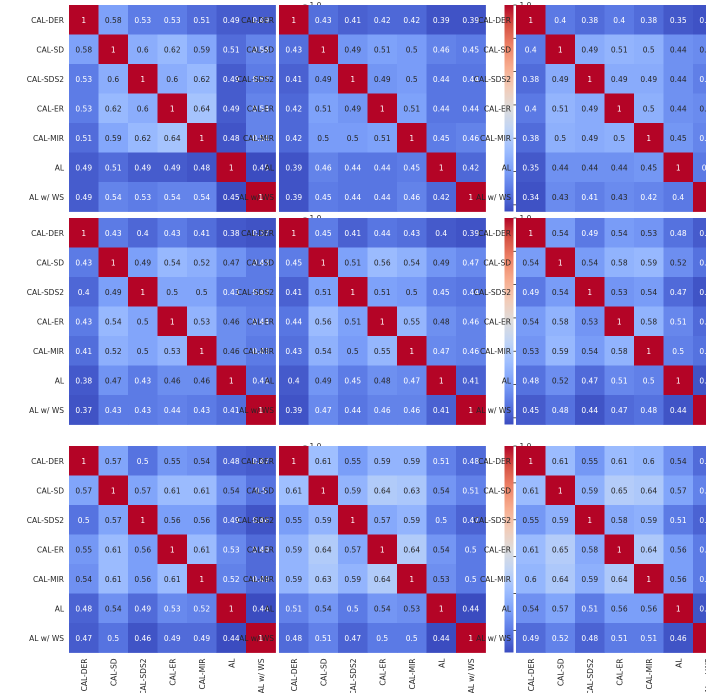  What do you see at coordinates (619, 262) in the screenshot?
I see `cell-value-label: 0.58` at bounding box center [619, 262].